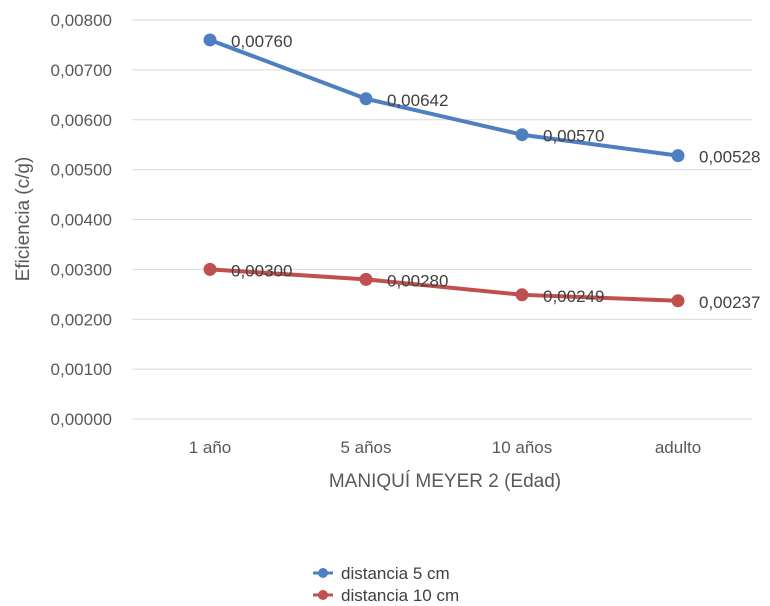 This screenshot has width=770, height=606. Describe the element at coordinates (81, 20) in the screenshot. I see `y-tick-label: 0,00800` at that location.